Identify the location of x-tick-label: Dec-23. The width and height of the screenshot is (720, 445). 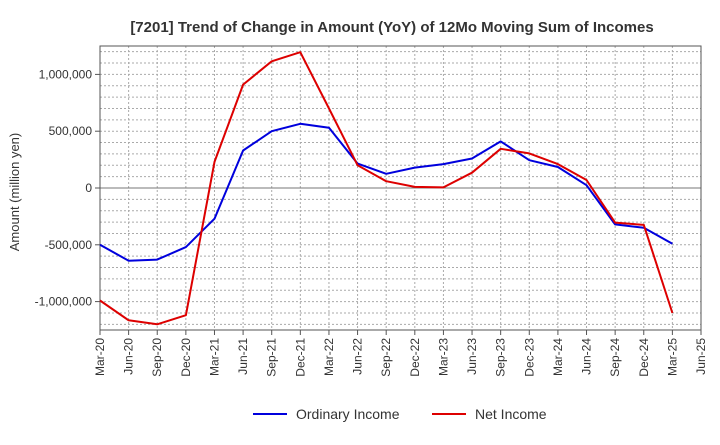
(529, 357).